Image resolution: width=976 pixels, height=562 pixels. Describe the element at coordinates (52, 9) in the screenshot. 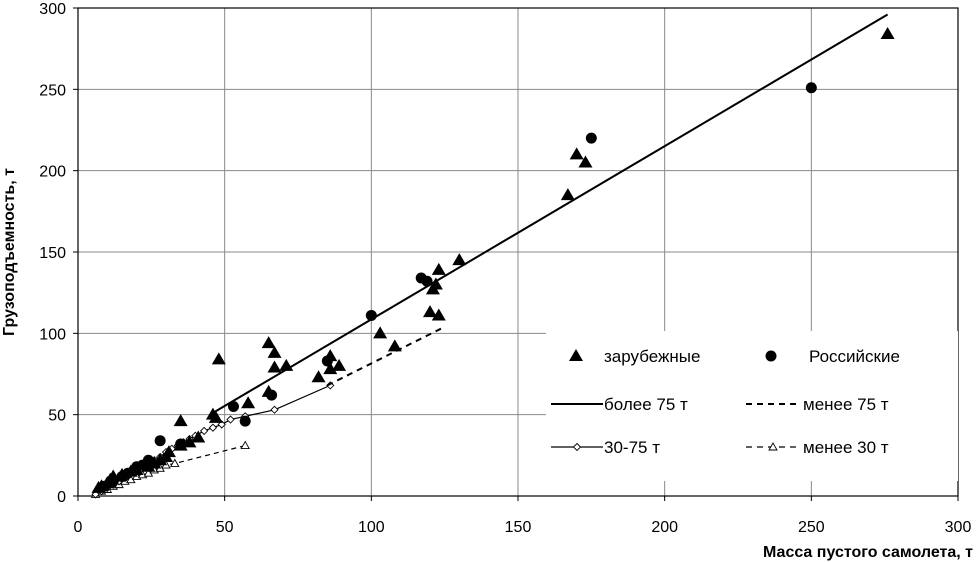

I see `y-tick-label: 300` at that location.